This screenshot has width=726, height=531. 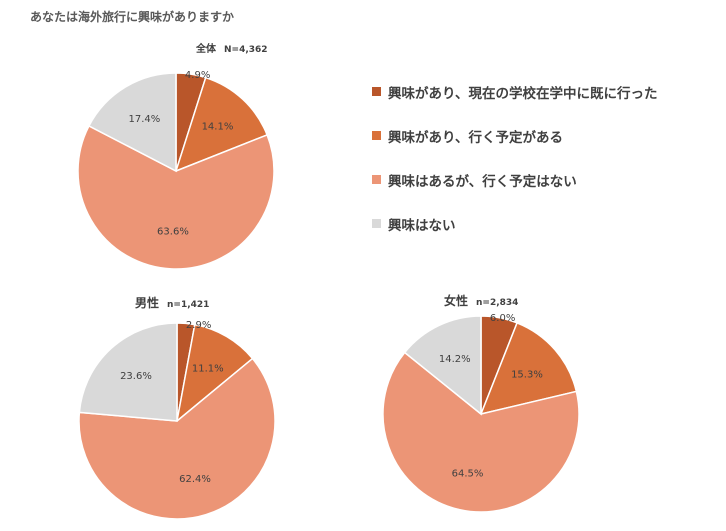 What do you see at coordinates (147, 303) in the screenshot?
I see `pie-male-subtitle: 男性` at bounding box center [147, 303].